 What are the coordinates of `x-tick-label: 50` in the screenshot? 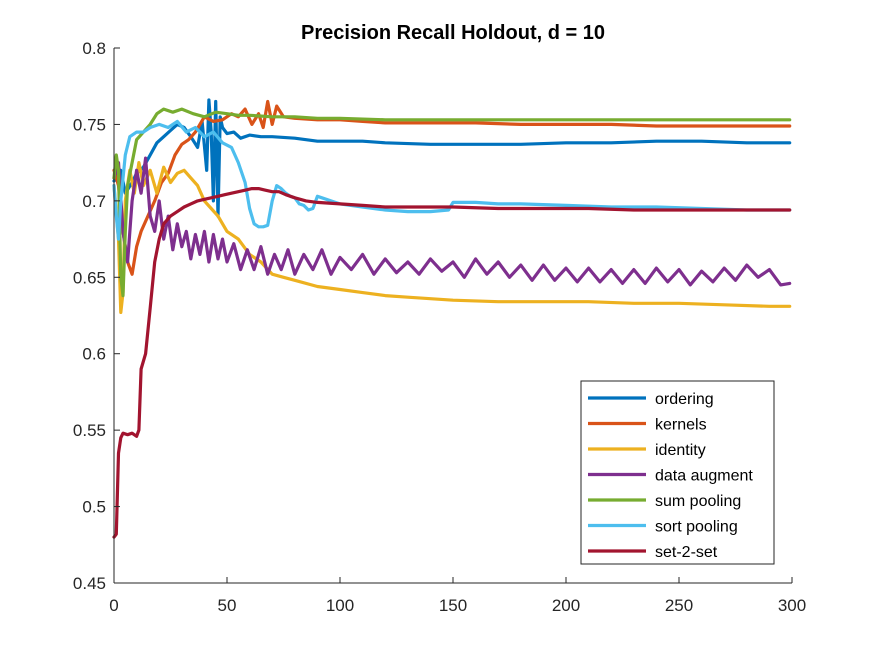 It's located at (227, 605).